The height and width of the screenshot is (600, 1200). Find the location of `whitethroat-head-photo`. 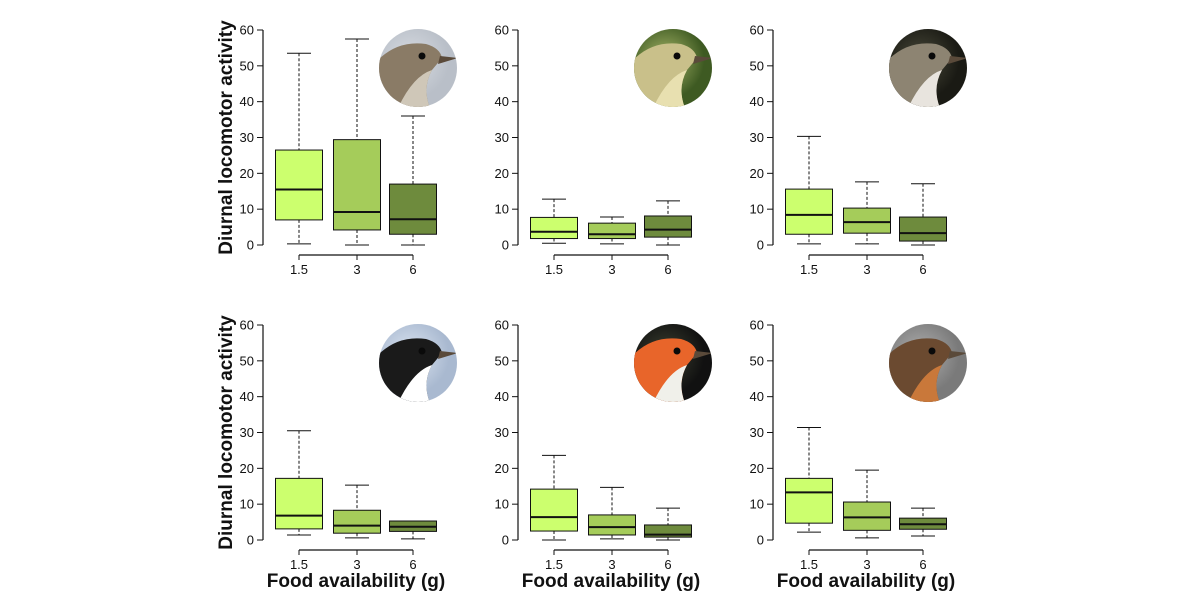

whitethroat-head-photo is located at coordinates (928, 68).